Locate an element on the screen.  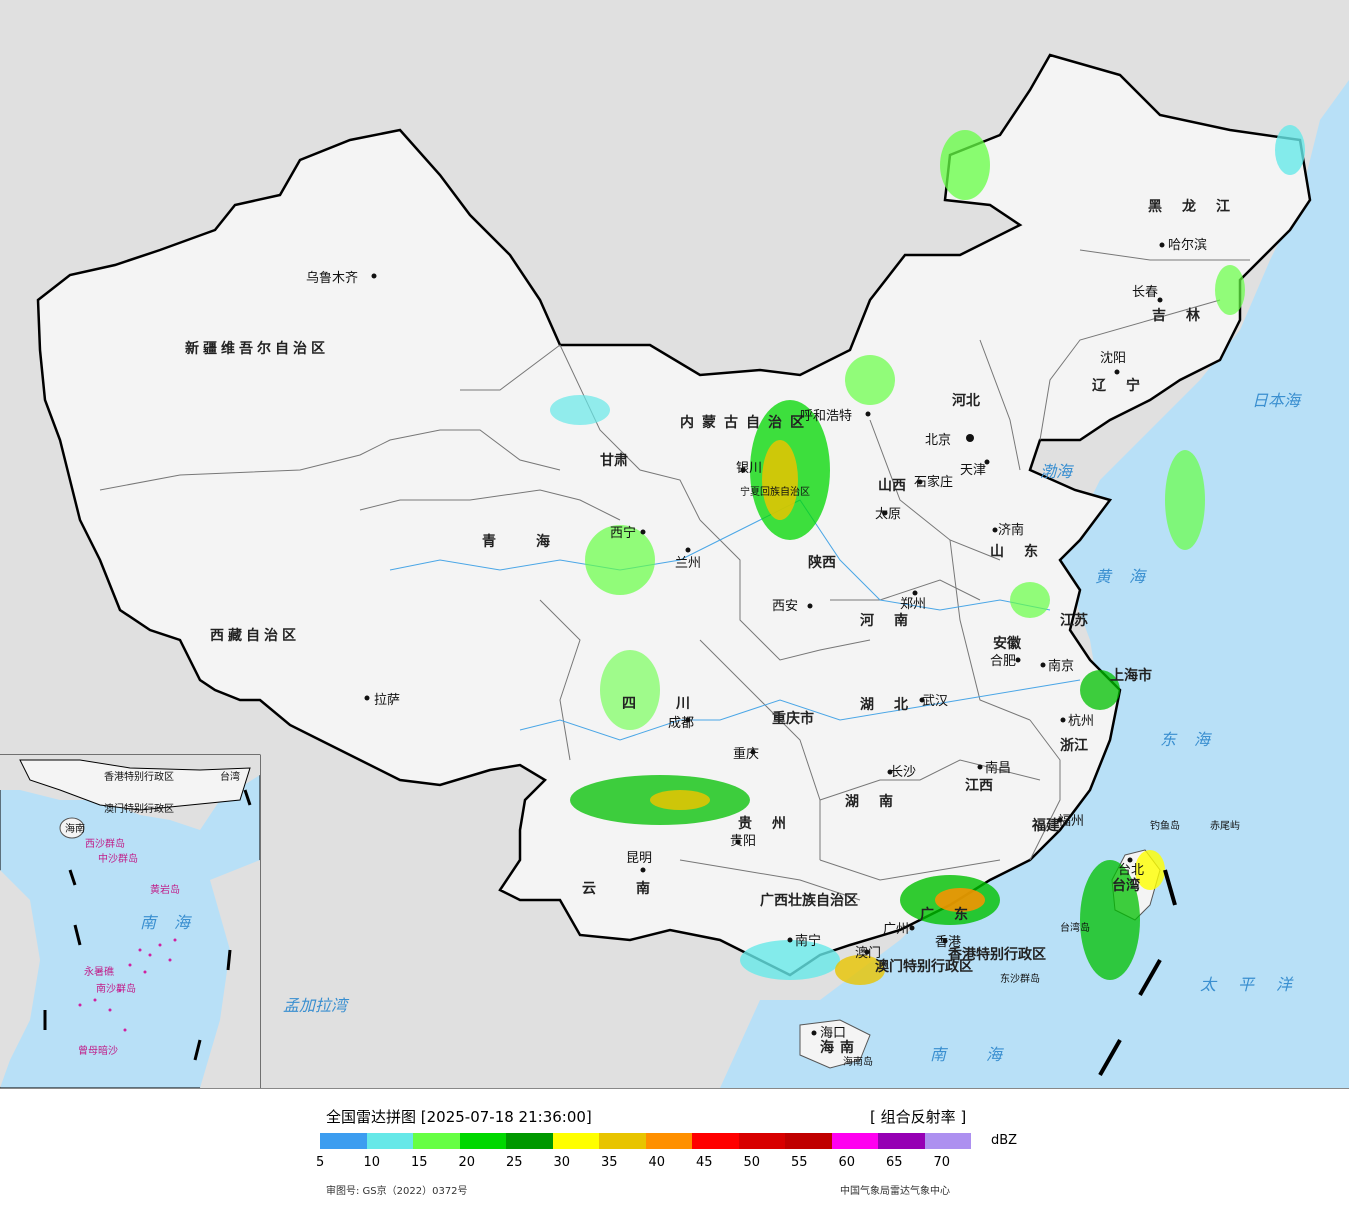
city-label: 沈阳 is located at coordinates (1113, 358).